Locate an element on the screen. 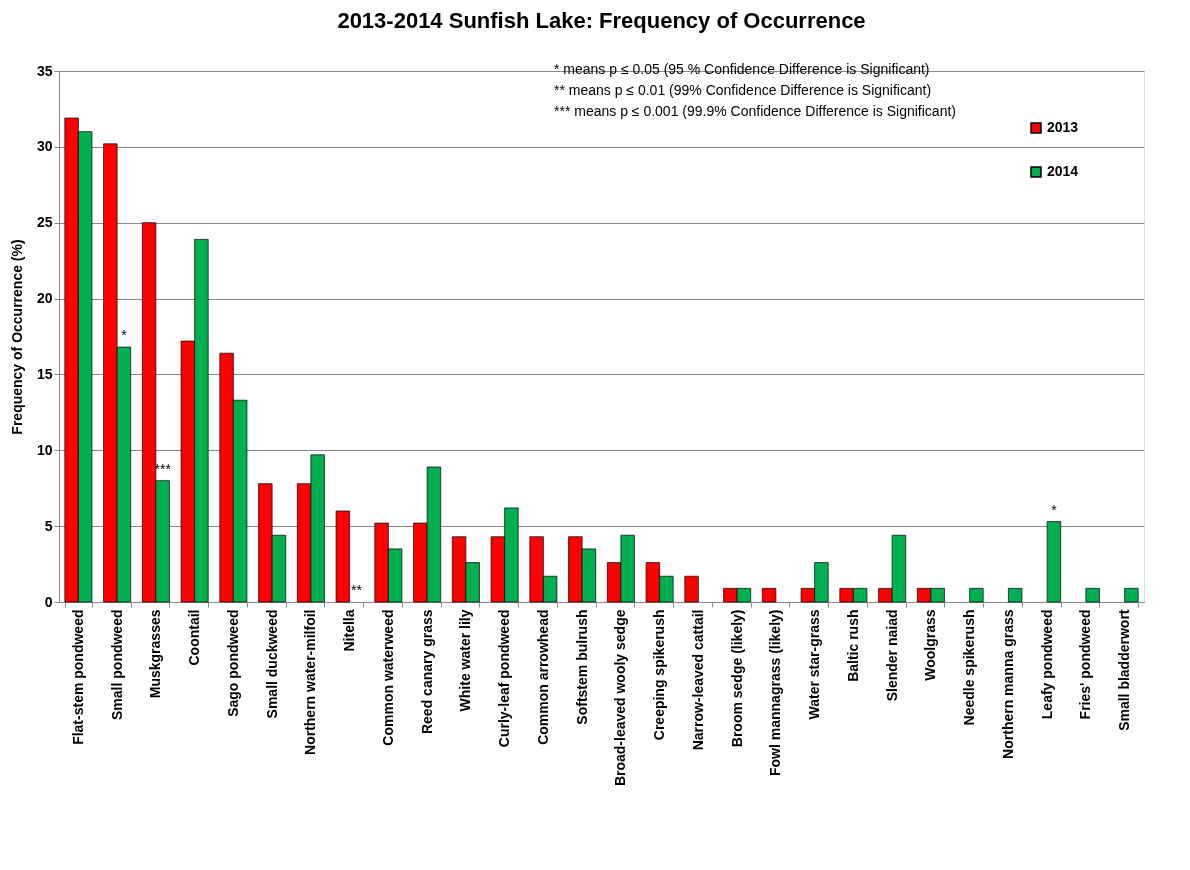  x-tick-label: Softstem bulrush is located at coordinates (581, 667).